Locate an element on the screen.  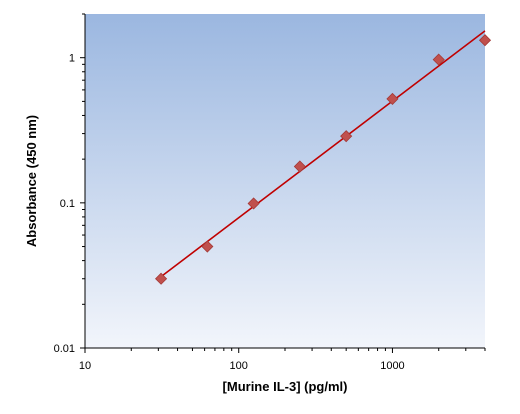
x-tick-label: 10 is located at coordinates (85, 366).